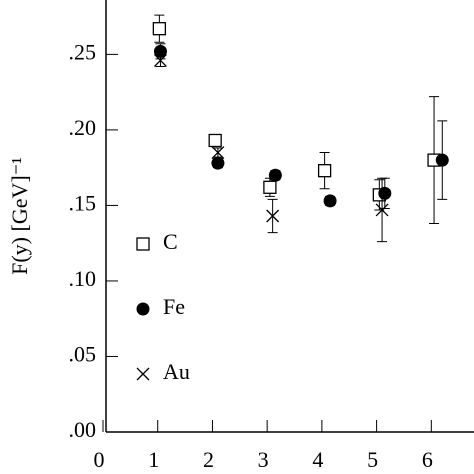 Image resolution: width=474 pixels, height=474 pixels. I want to click on legend-label: Au, so click(176, 371).